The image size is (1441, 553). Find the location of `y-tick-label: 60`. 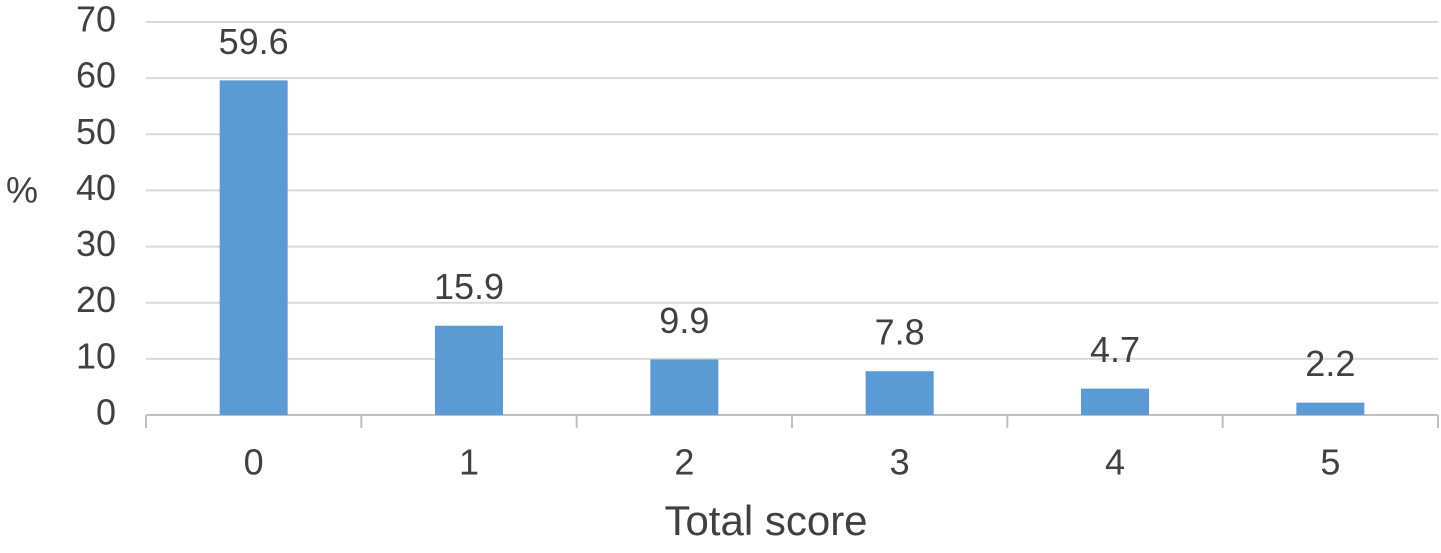

y-tick-label: 60 is located at coordinates (96, 75).